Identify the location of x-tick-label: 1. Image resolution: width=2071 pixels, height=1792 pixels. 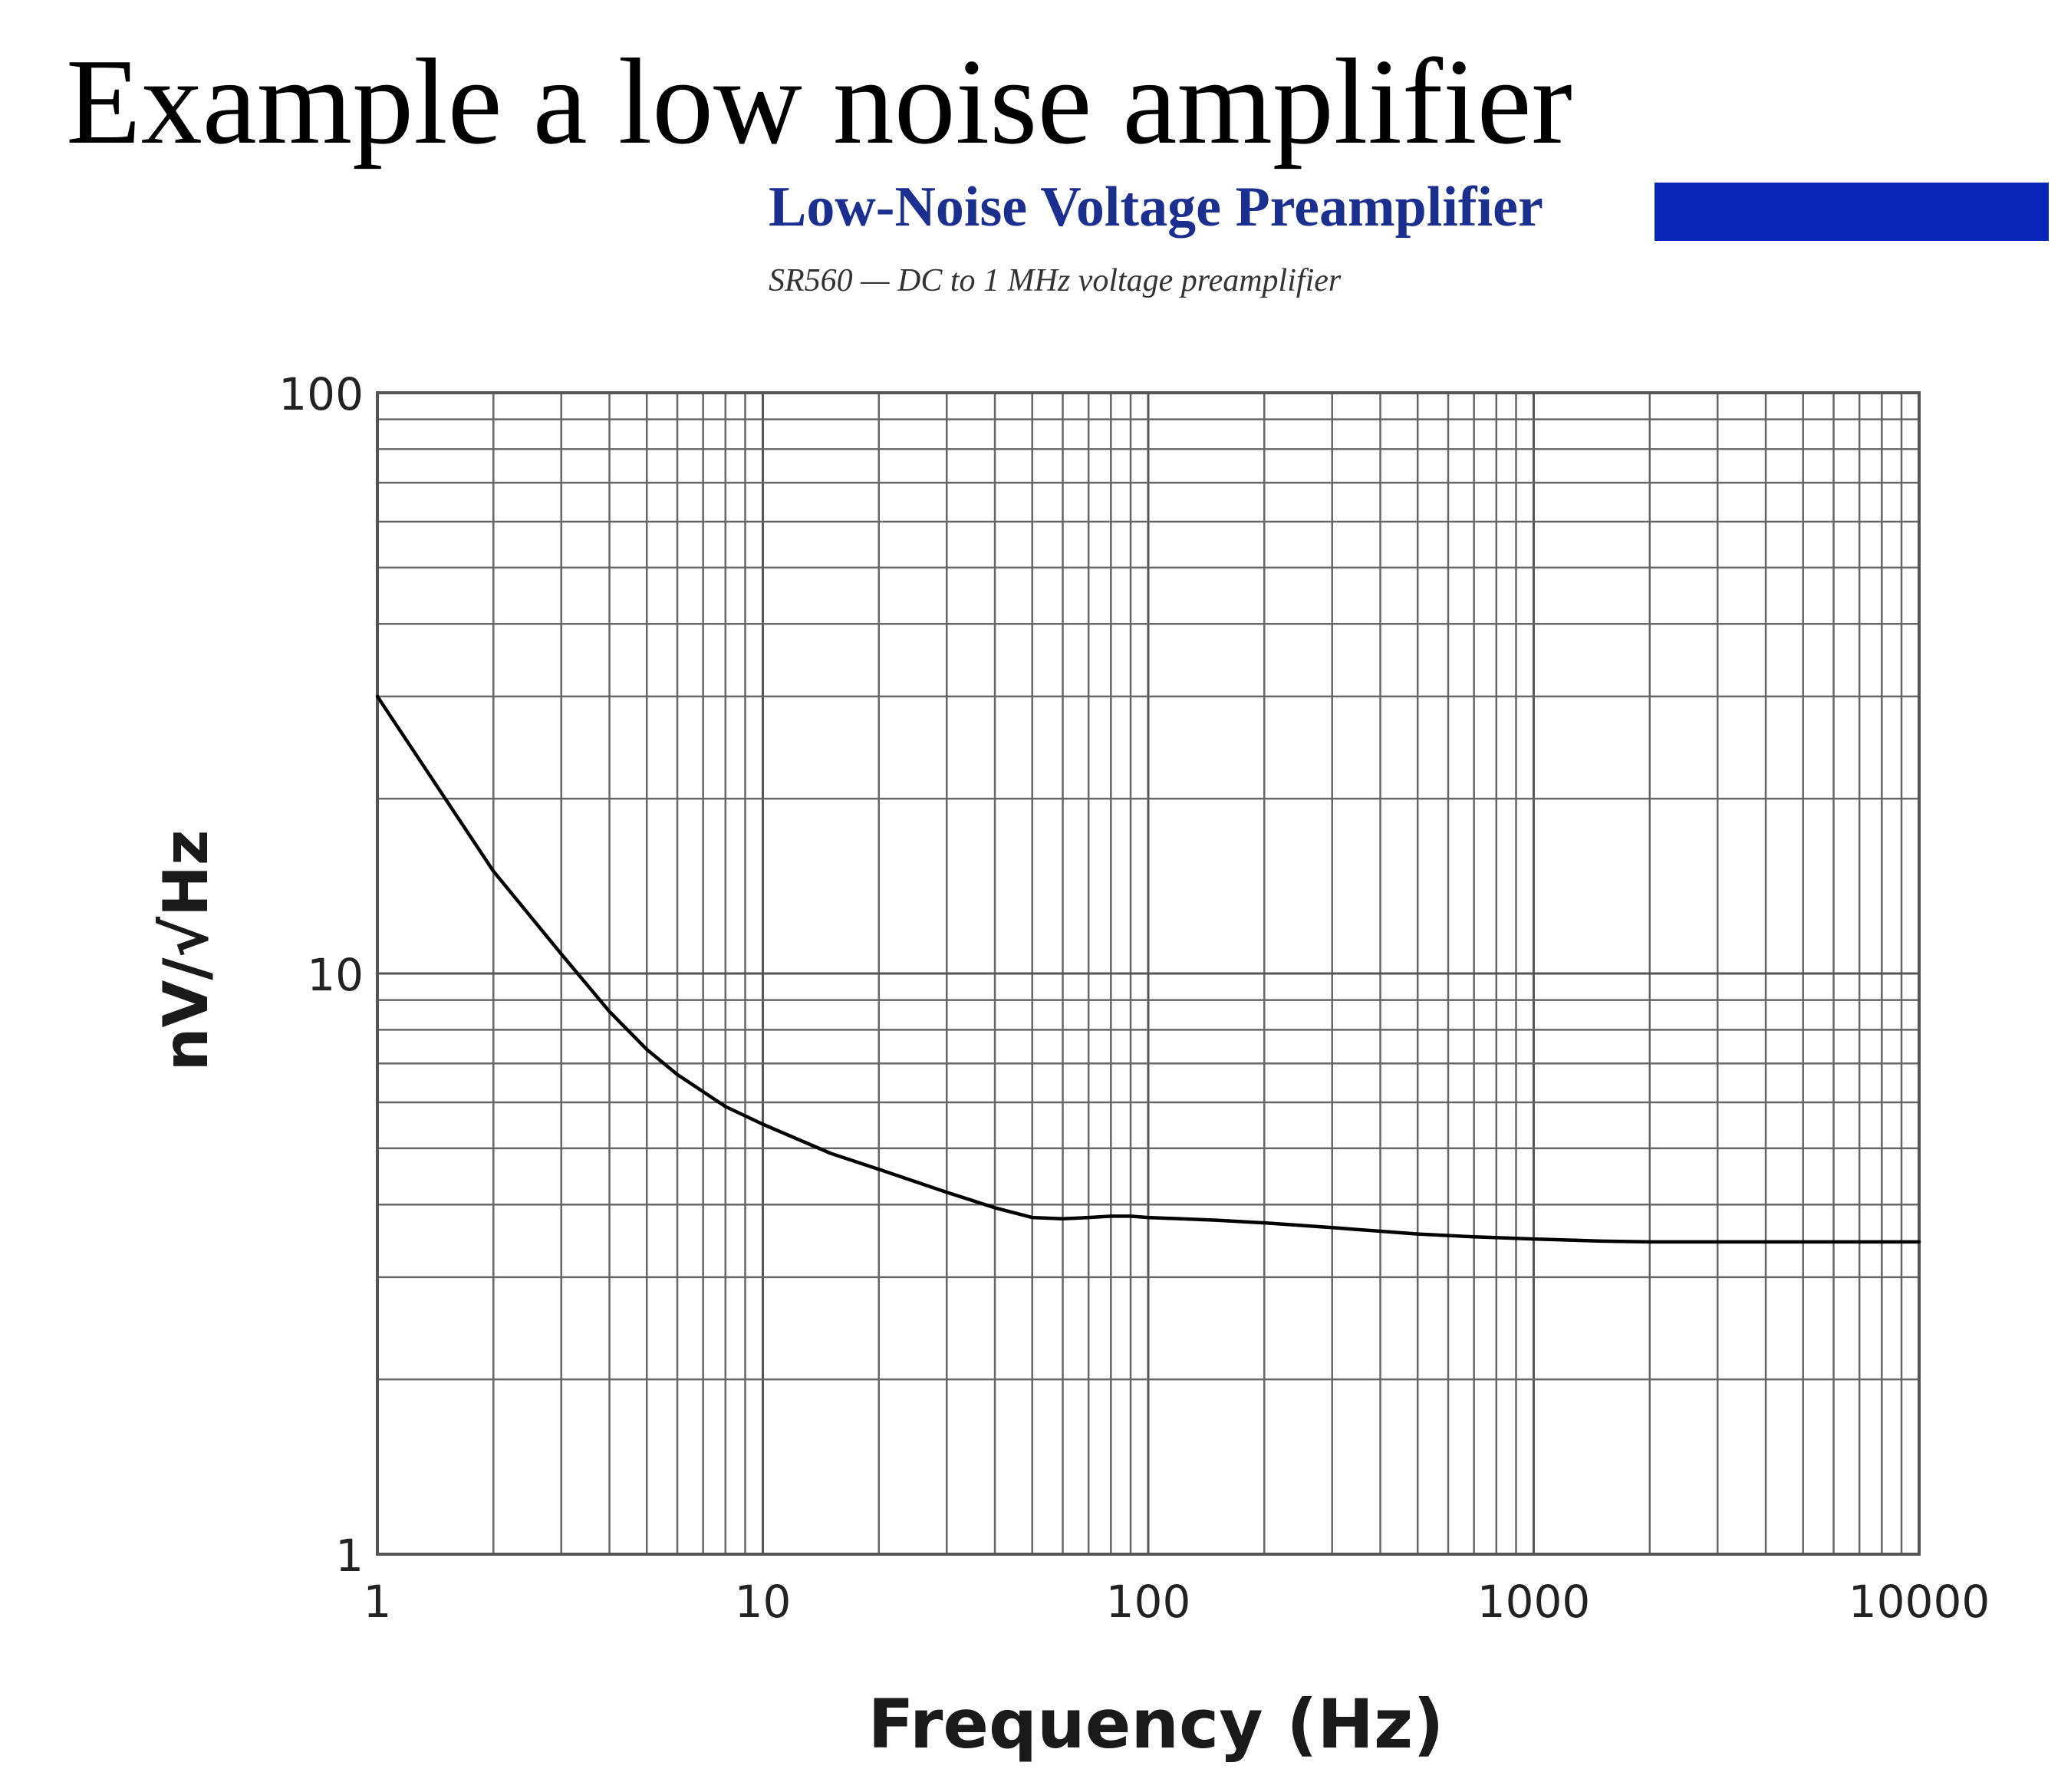
(378, 1602).